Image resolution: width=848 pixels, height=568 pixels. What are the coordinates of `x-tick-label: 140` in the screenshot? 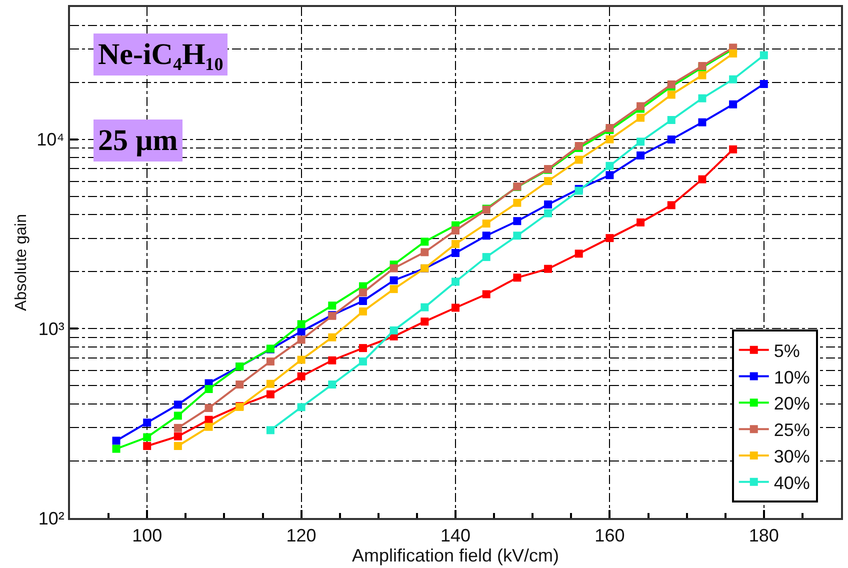 It's located at (455, 536).